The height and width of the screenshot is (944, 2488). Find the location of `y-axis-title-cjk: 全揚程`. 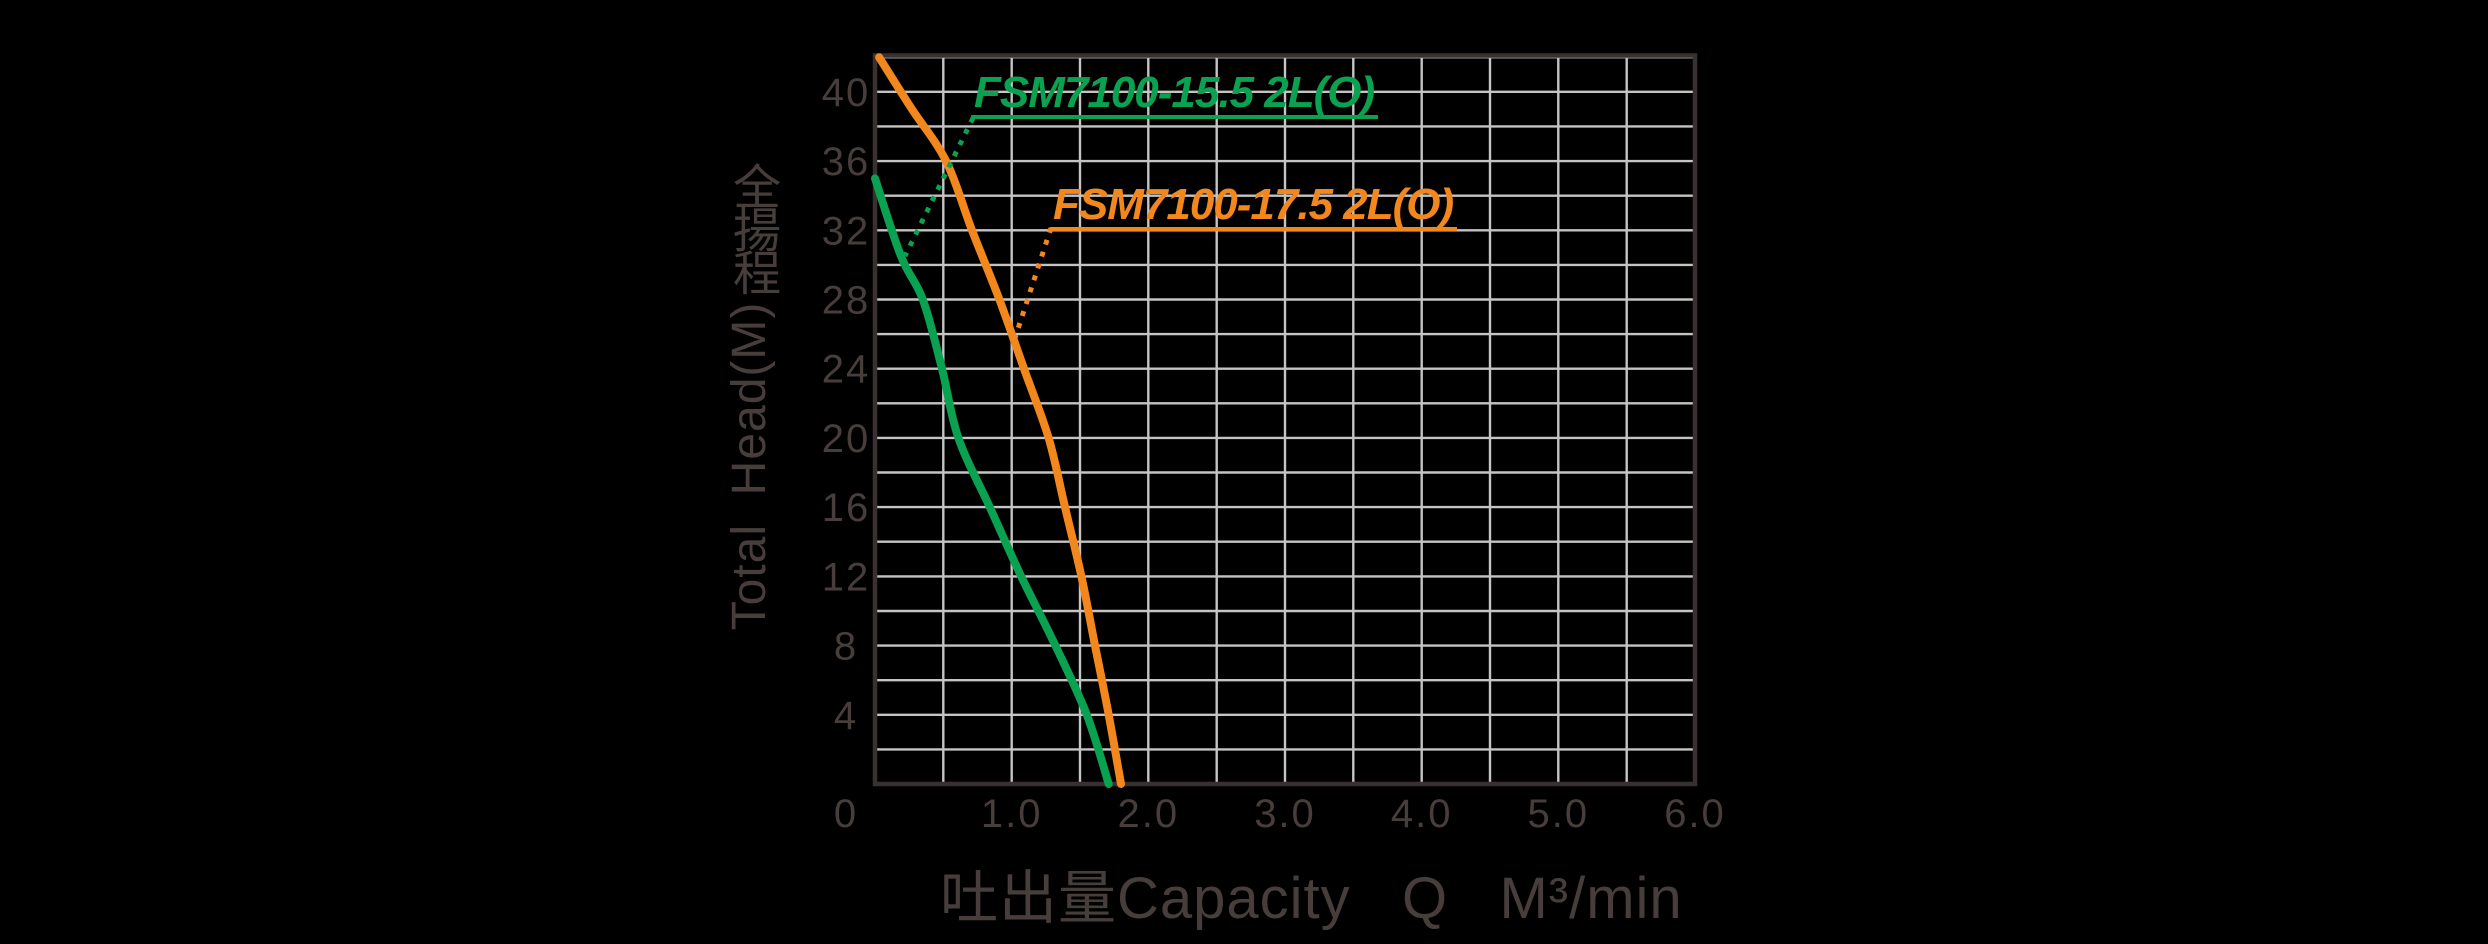

y-axis-title-cjk: 全揚程 is located at coordinates (751, 226).